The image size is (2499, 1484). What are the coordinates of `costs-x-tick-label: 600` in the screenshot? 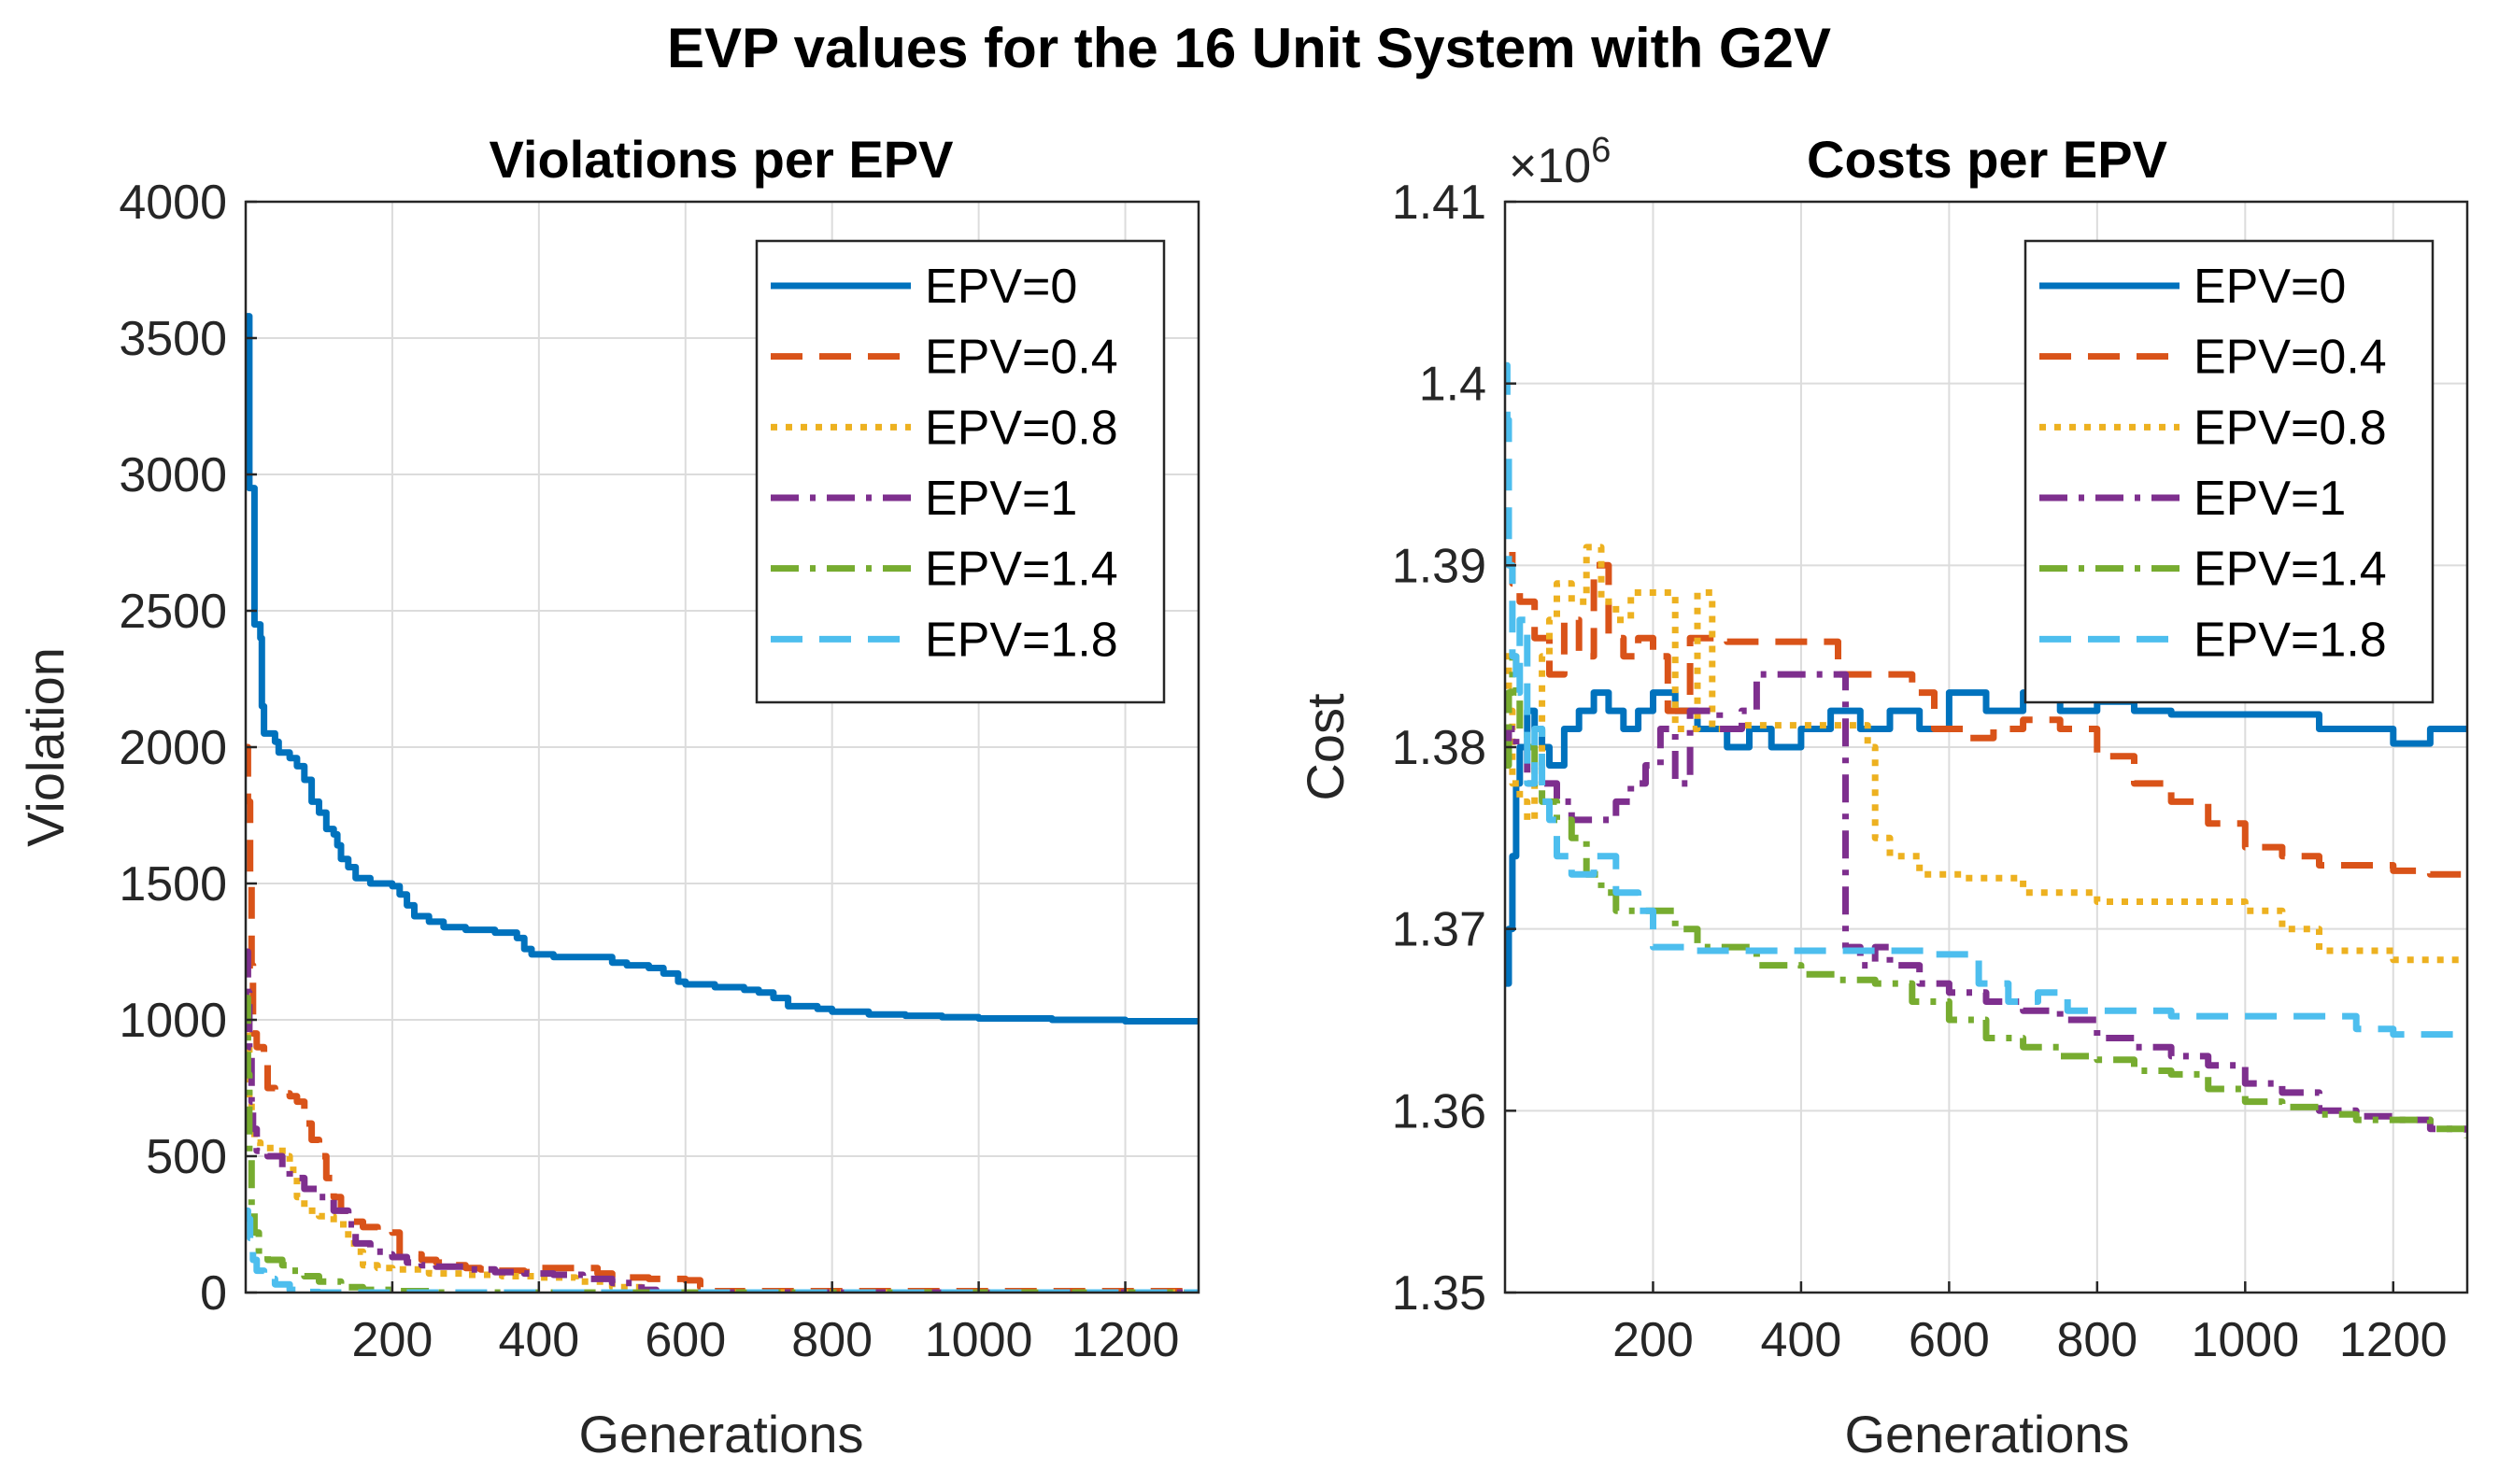 It's located at (1949, 1340).